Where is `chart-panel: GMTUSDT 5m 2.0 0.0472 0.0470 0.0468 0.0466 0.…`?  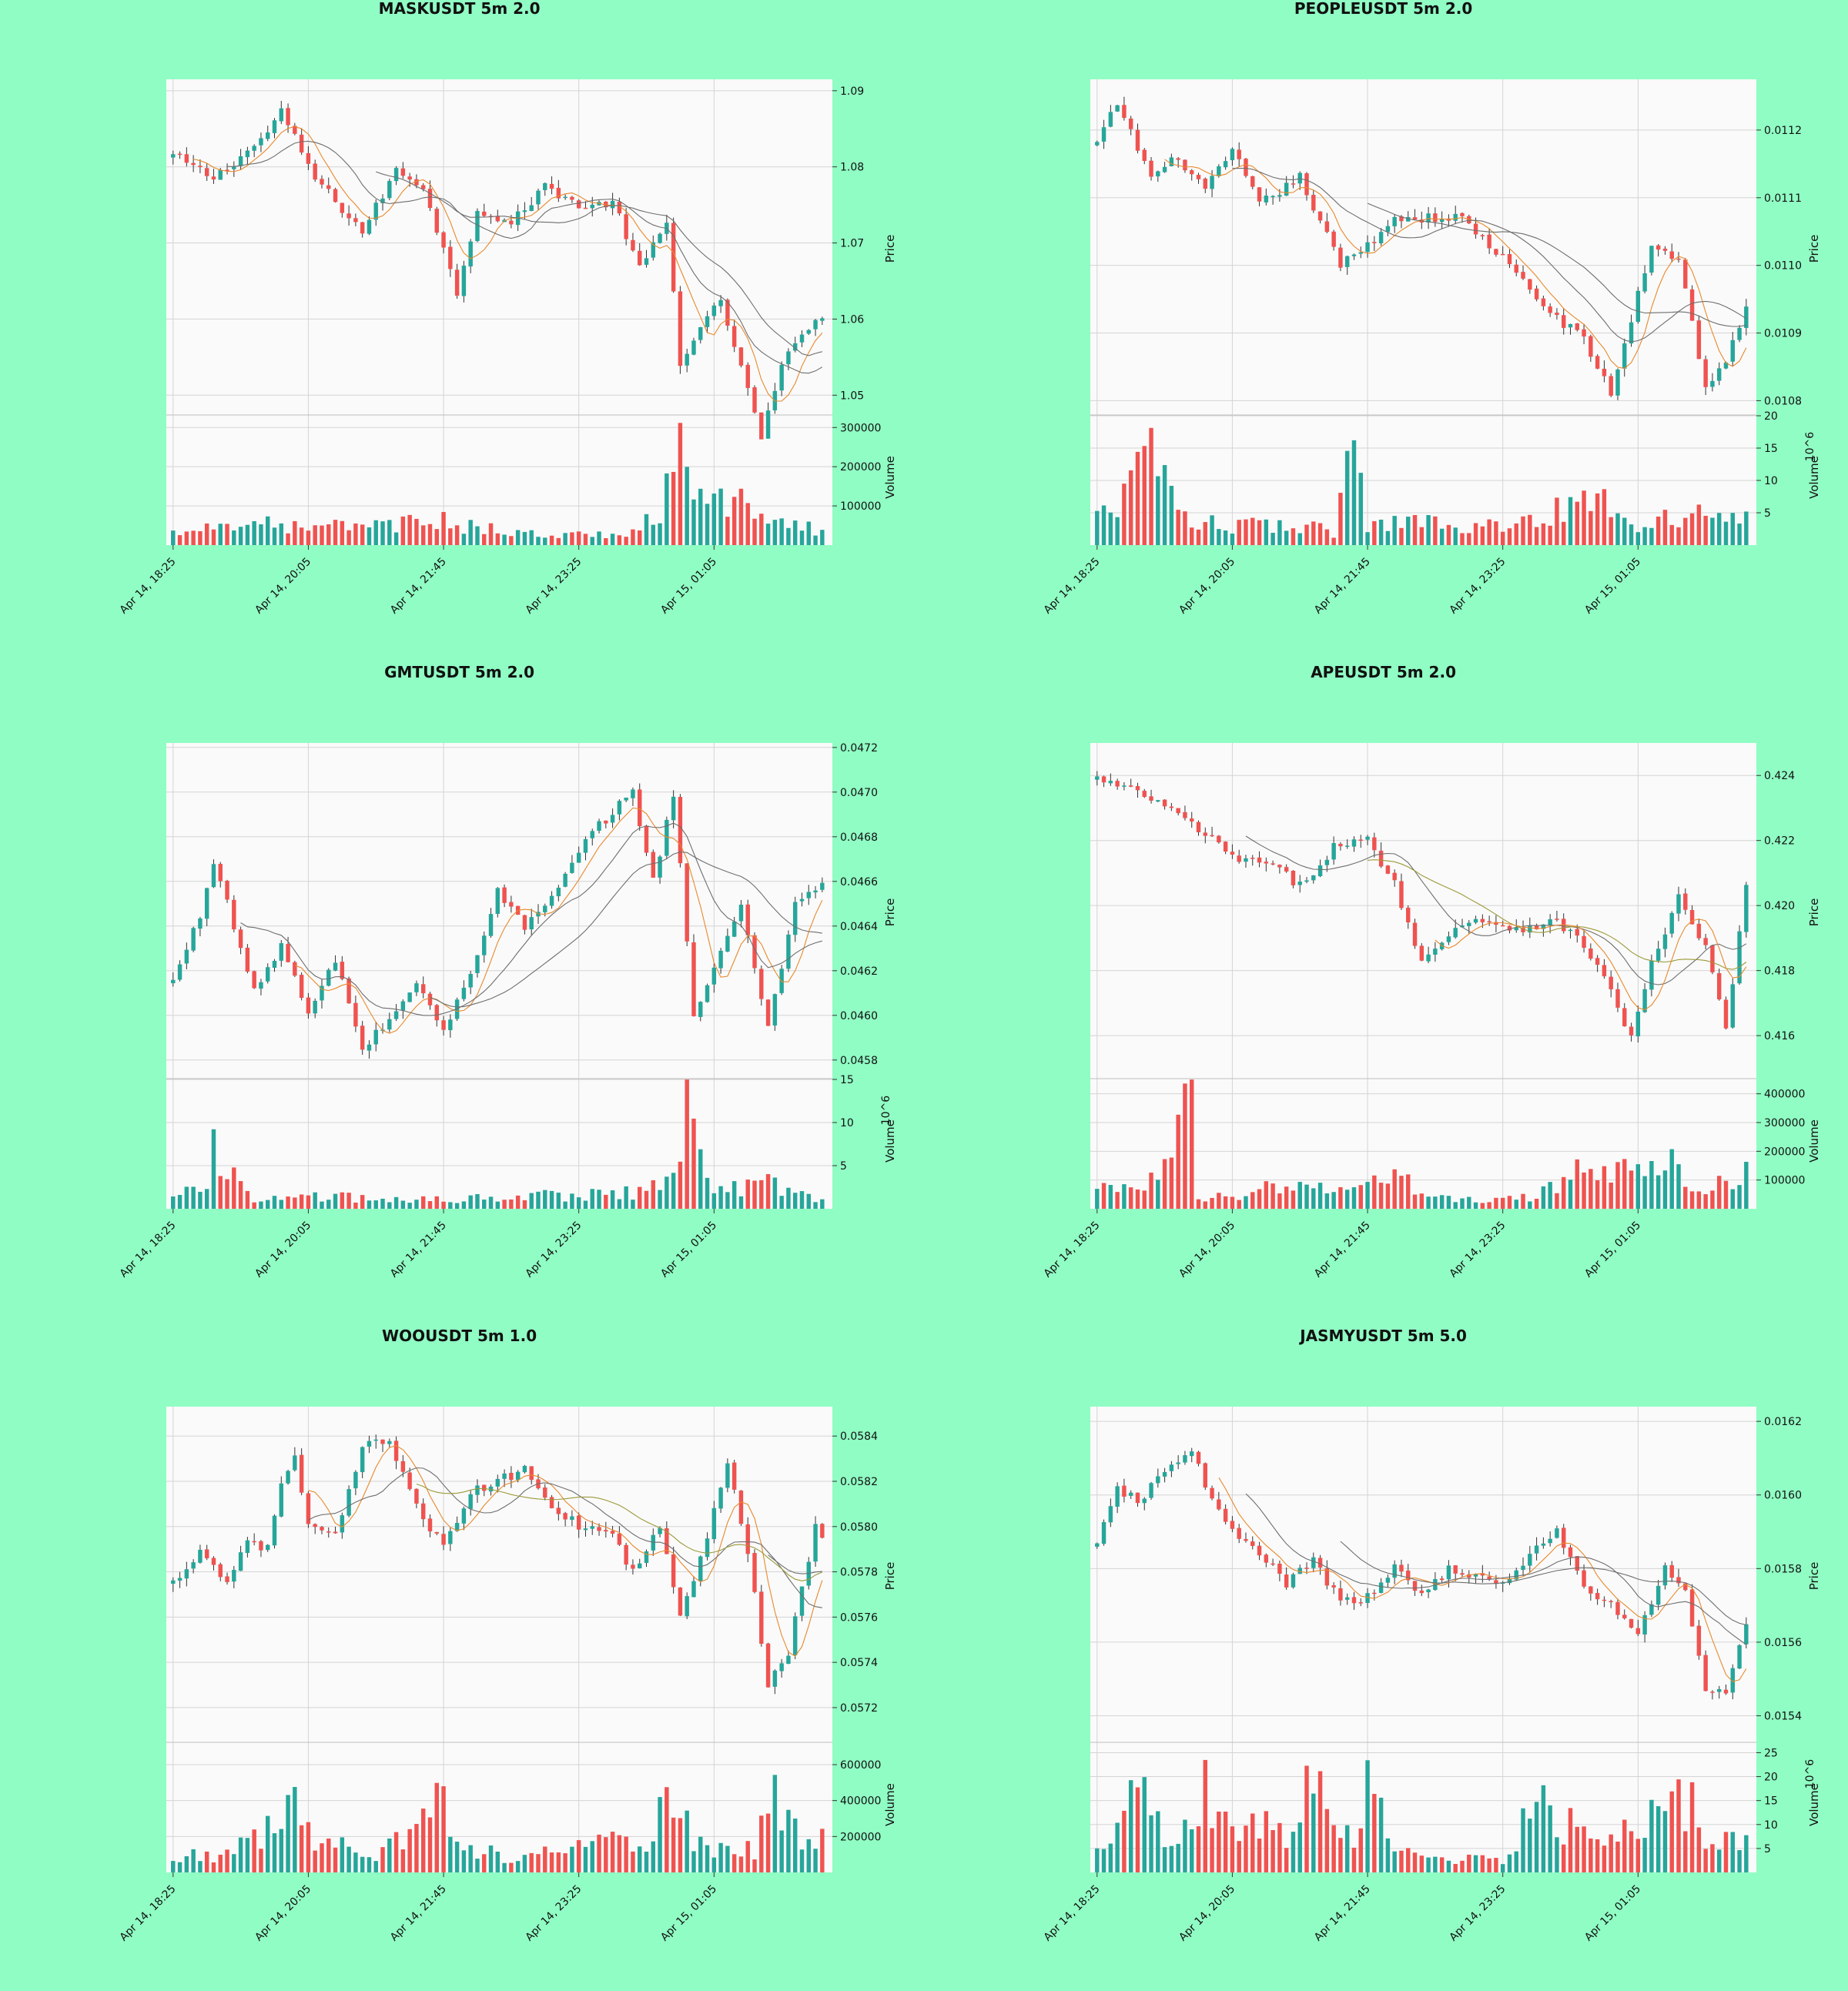
chart-panel: GMTUSDT 5m 2.0 0.0472 0.0470 0.0468 0.0466 0.… is located at coordinates (508, 971).